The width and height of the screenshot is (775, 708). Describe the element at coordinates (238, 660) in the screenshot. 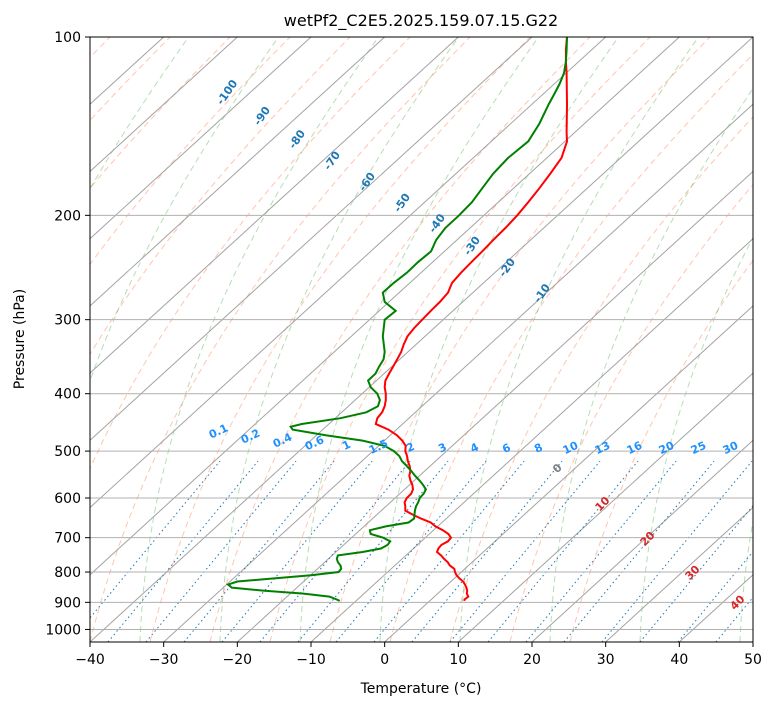

I see `x-tick-label: −20` at that location.